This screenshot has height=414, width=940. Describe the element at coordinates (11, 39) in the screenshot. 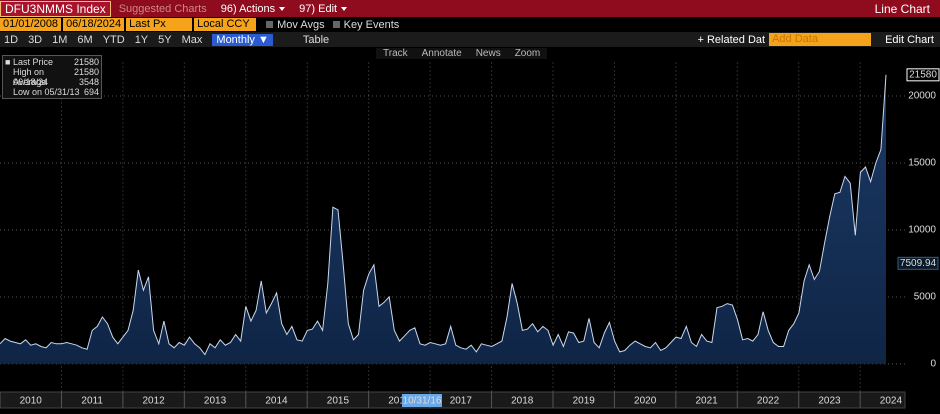

I see `range-button: 1D` at that location.